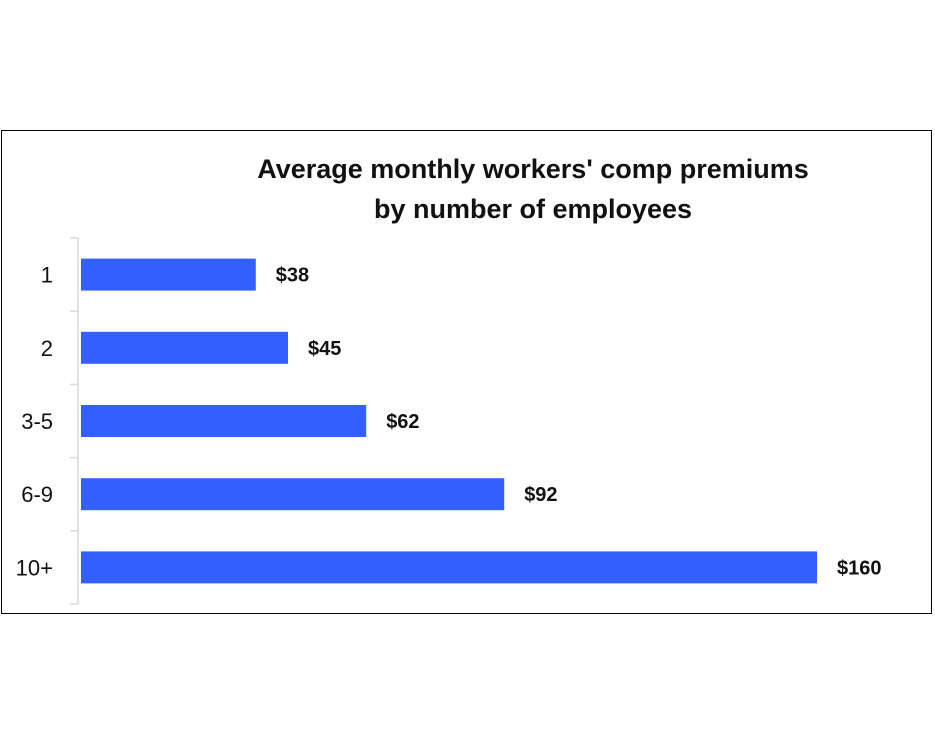  Describe the element at coordinates (47, 348) in the screenshot. I see `category-tick-label: 2` at that location.